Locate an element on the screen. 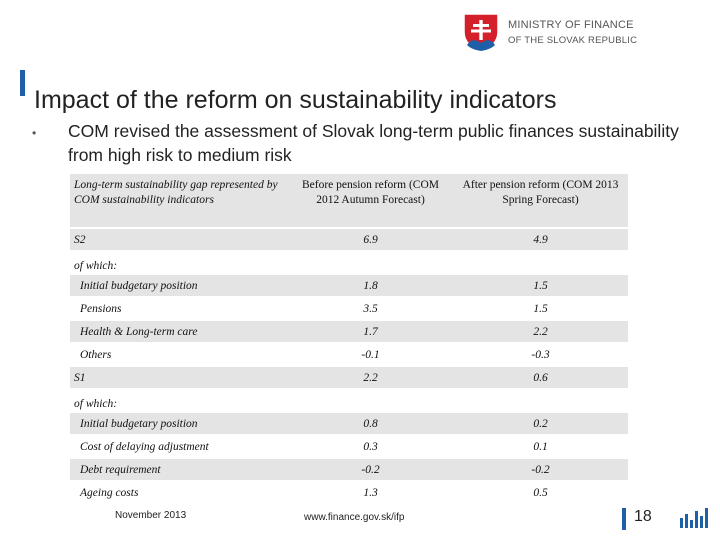 The width and height of the screenshot is (720, 540). row-label: S2 is located at coordinates (179, 240).